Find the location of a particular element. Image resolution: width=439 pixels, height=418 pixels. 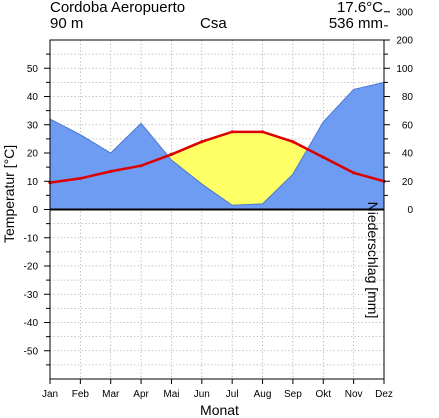

month-tick-label: Apr is located at coordinates (141, 394).